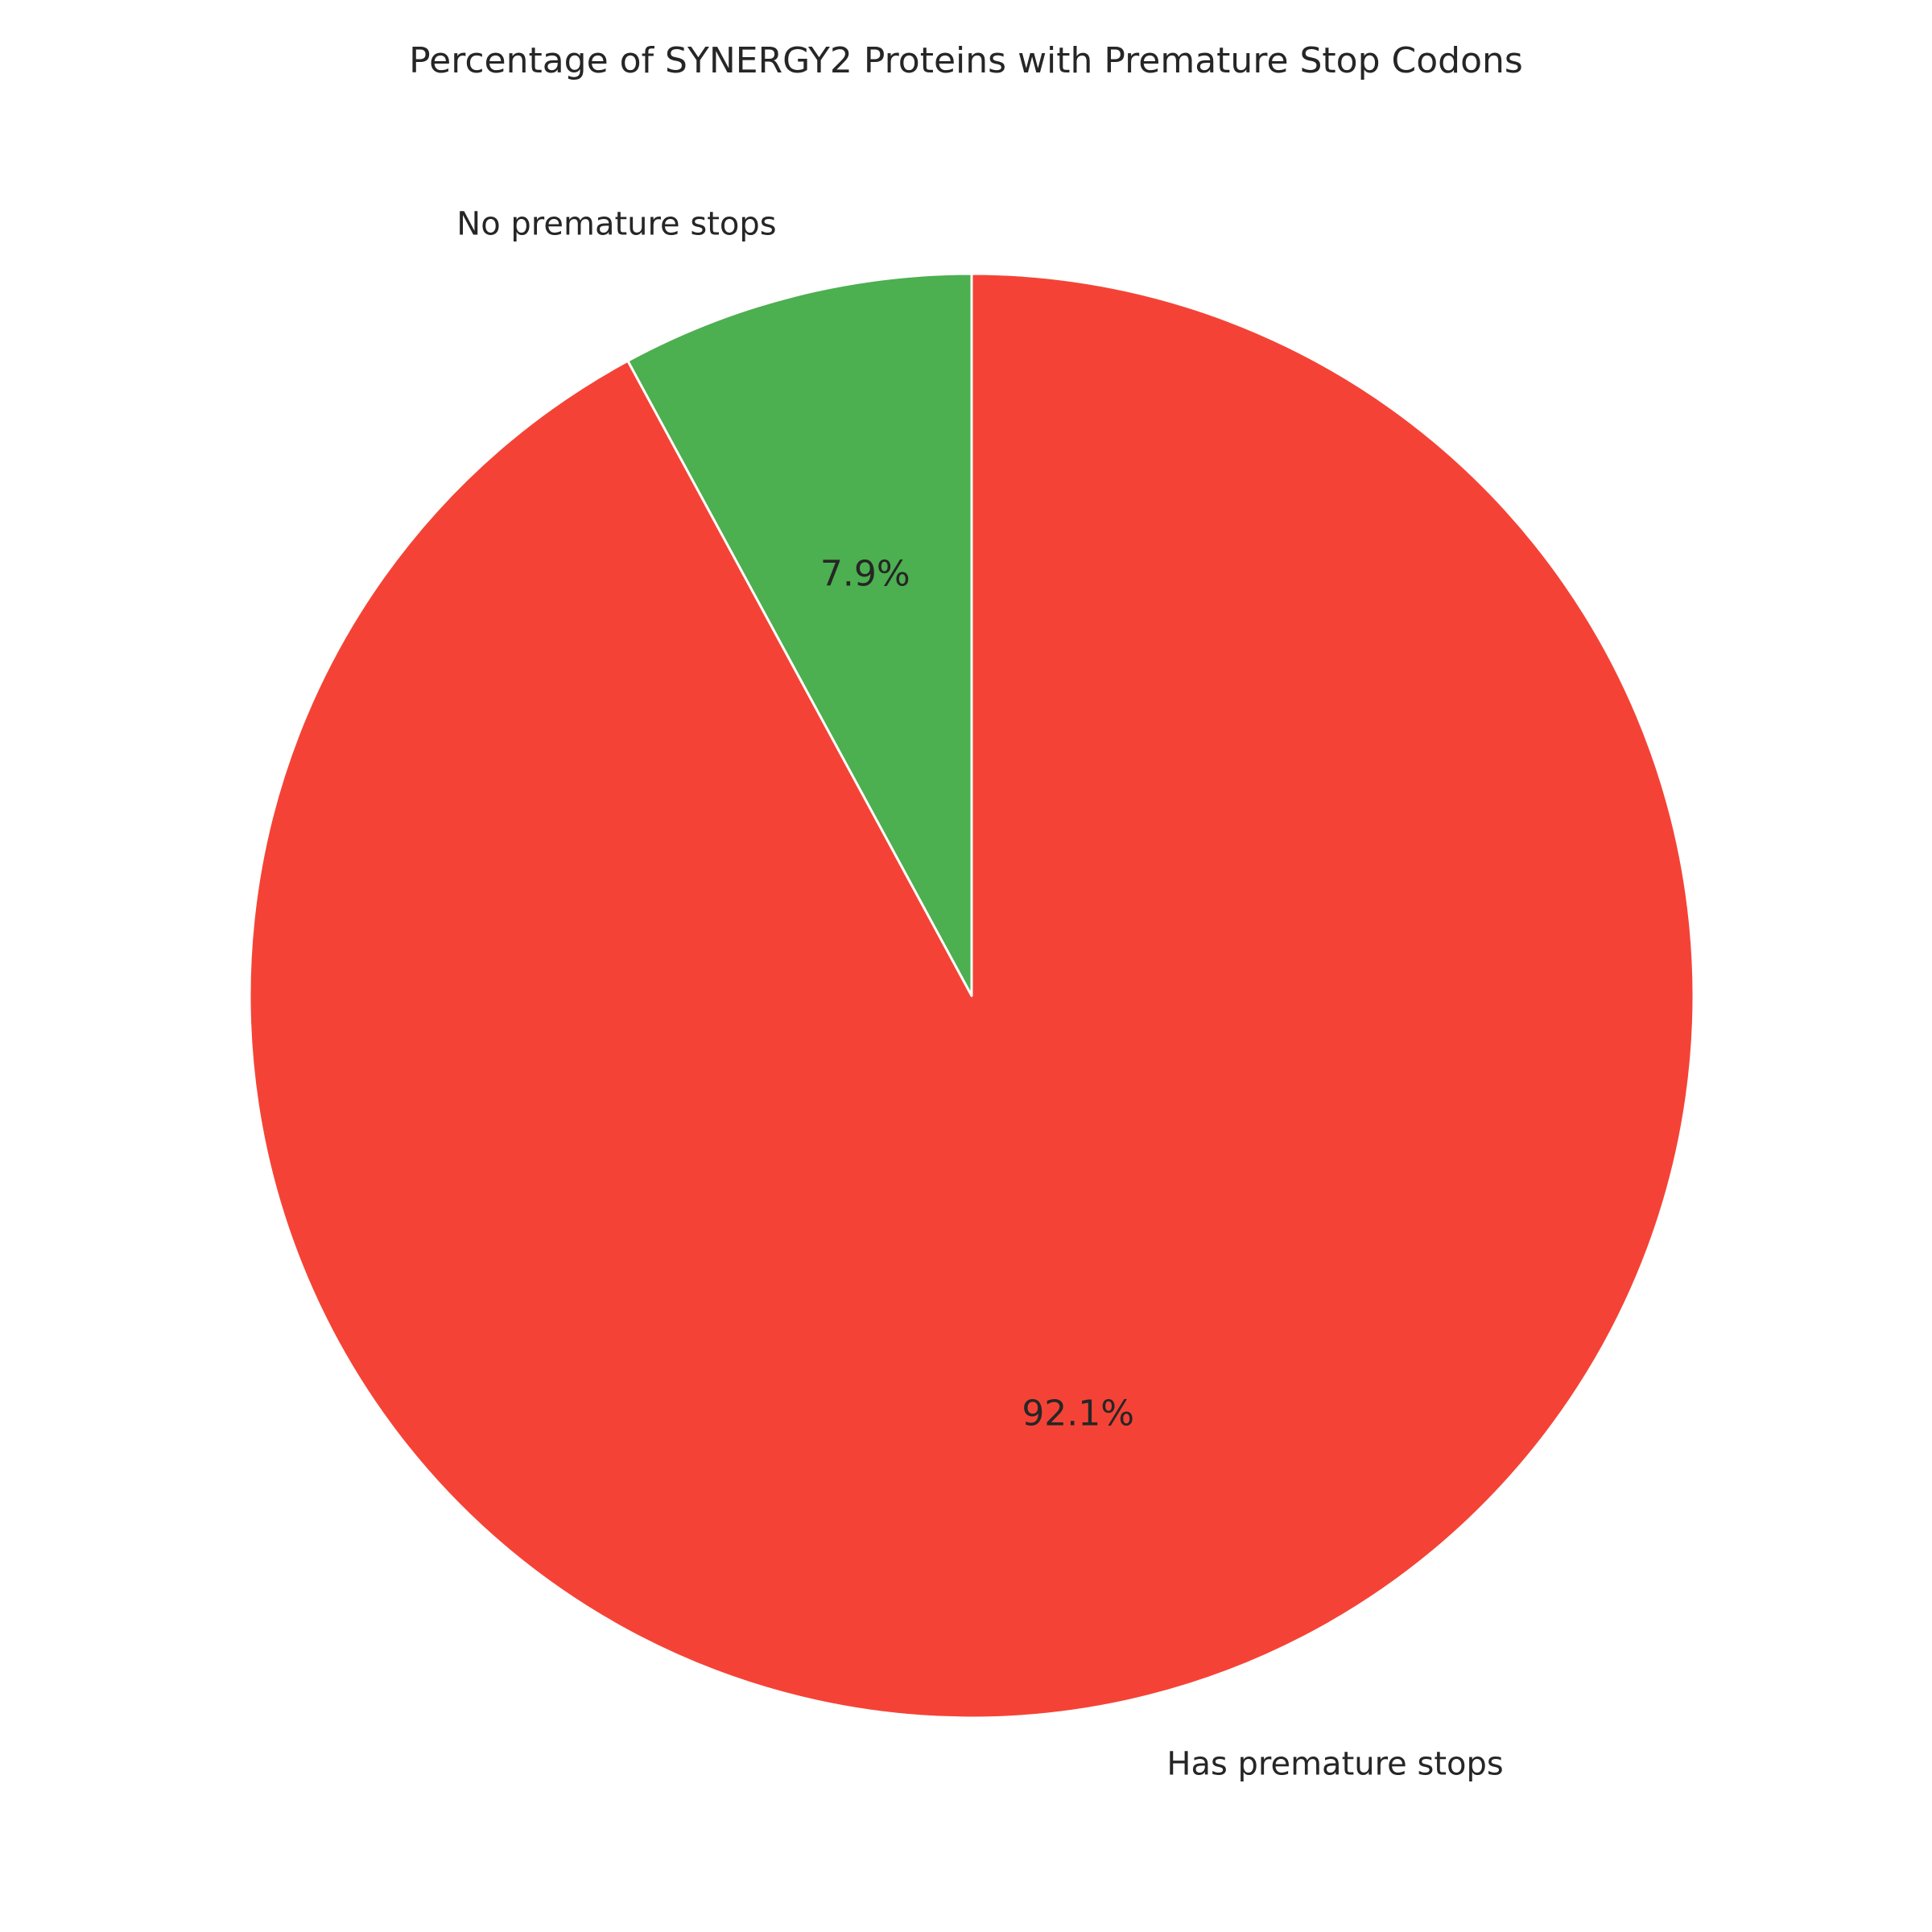  What do you see at coordinates (1078, 1414) in the screenshot?
I see `pct-label-has-premature-stops: 92.1%` at bounding box center [1078, 1414].